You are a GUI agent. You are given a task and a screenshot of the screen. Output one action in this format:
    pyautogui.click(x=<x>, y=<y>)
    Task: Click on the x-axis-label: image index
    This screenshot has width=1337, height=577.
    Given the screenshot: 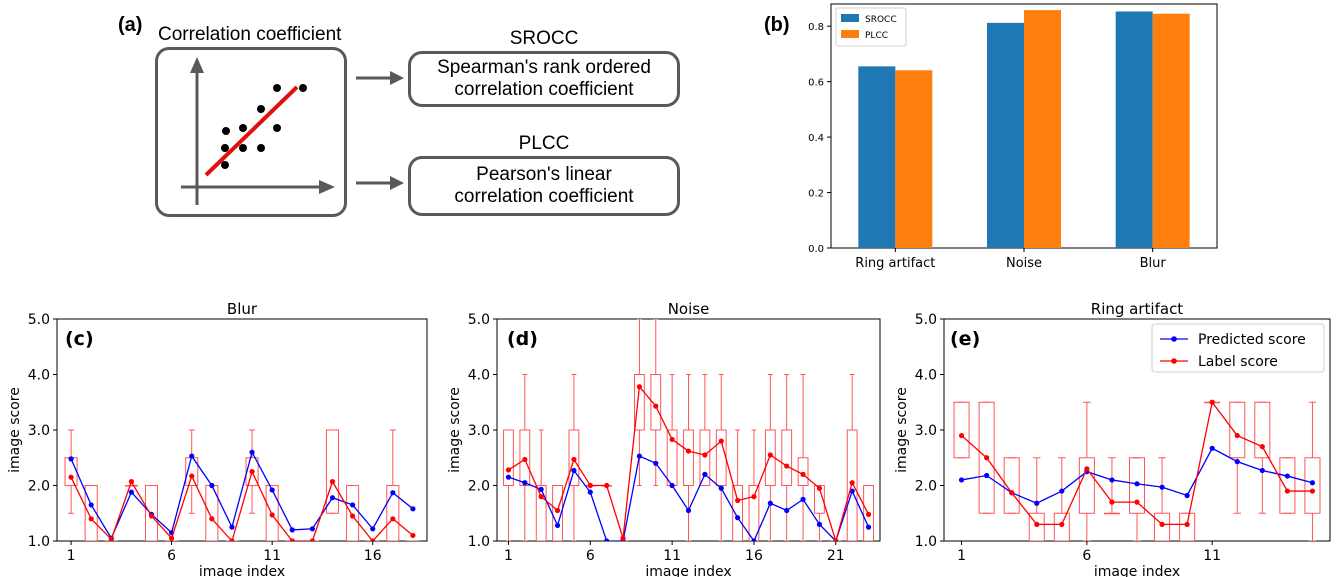 What is the action you would take?
    pyautogui.click(x=1137, y=570)
    